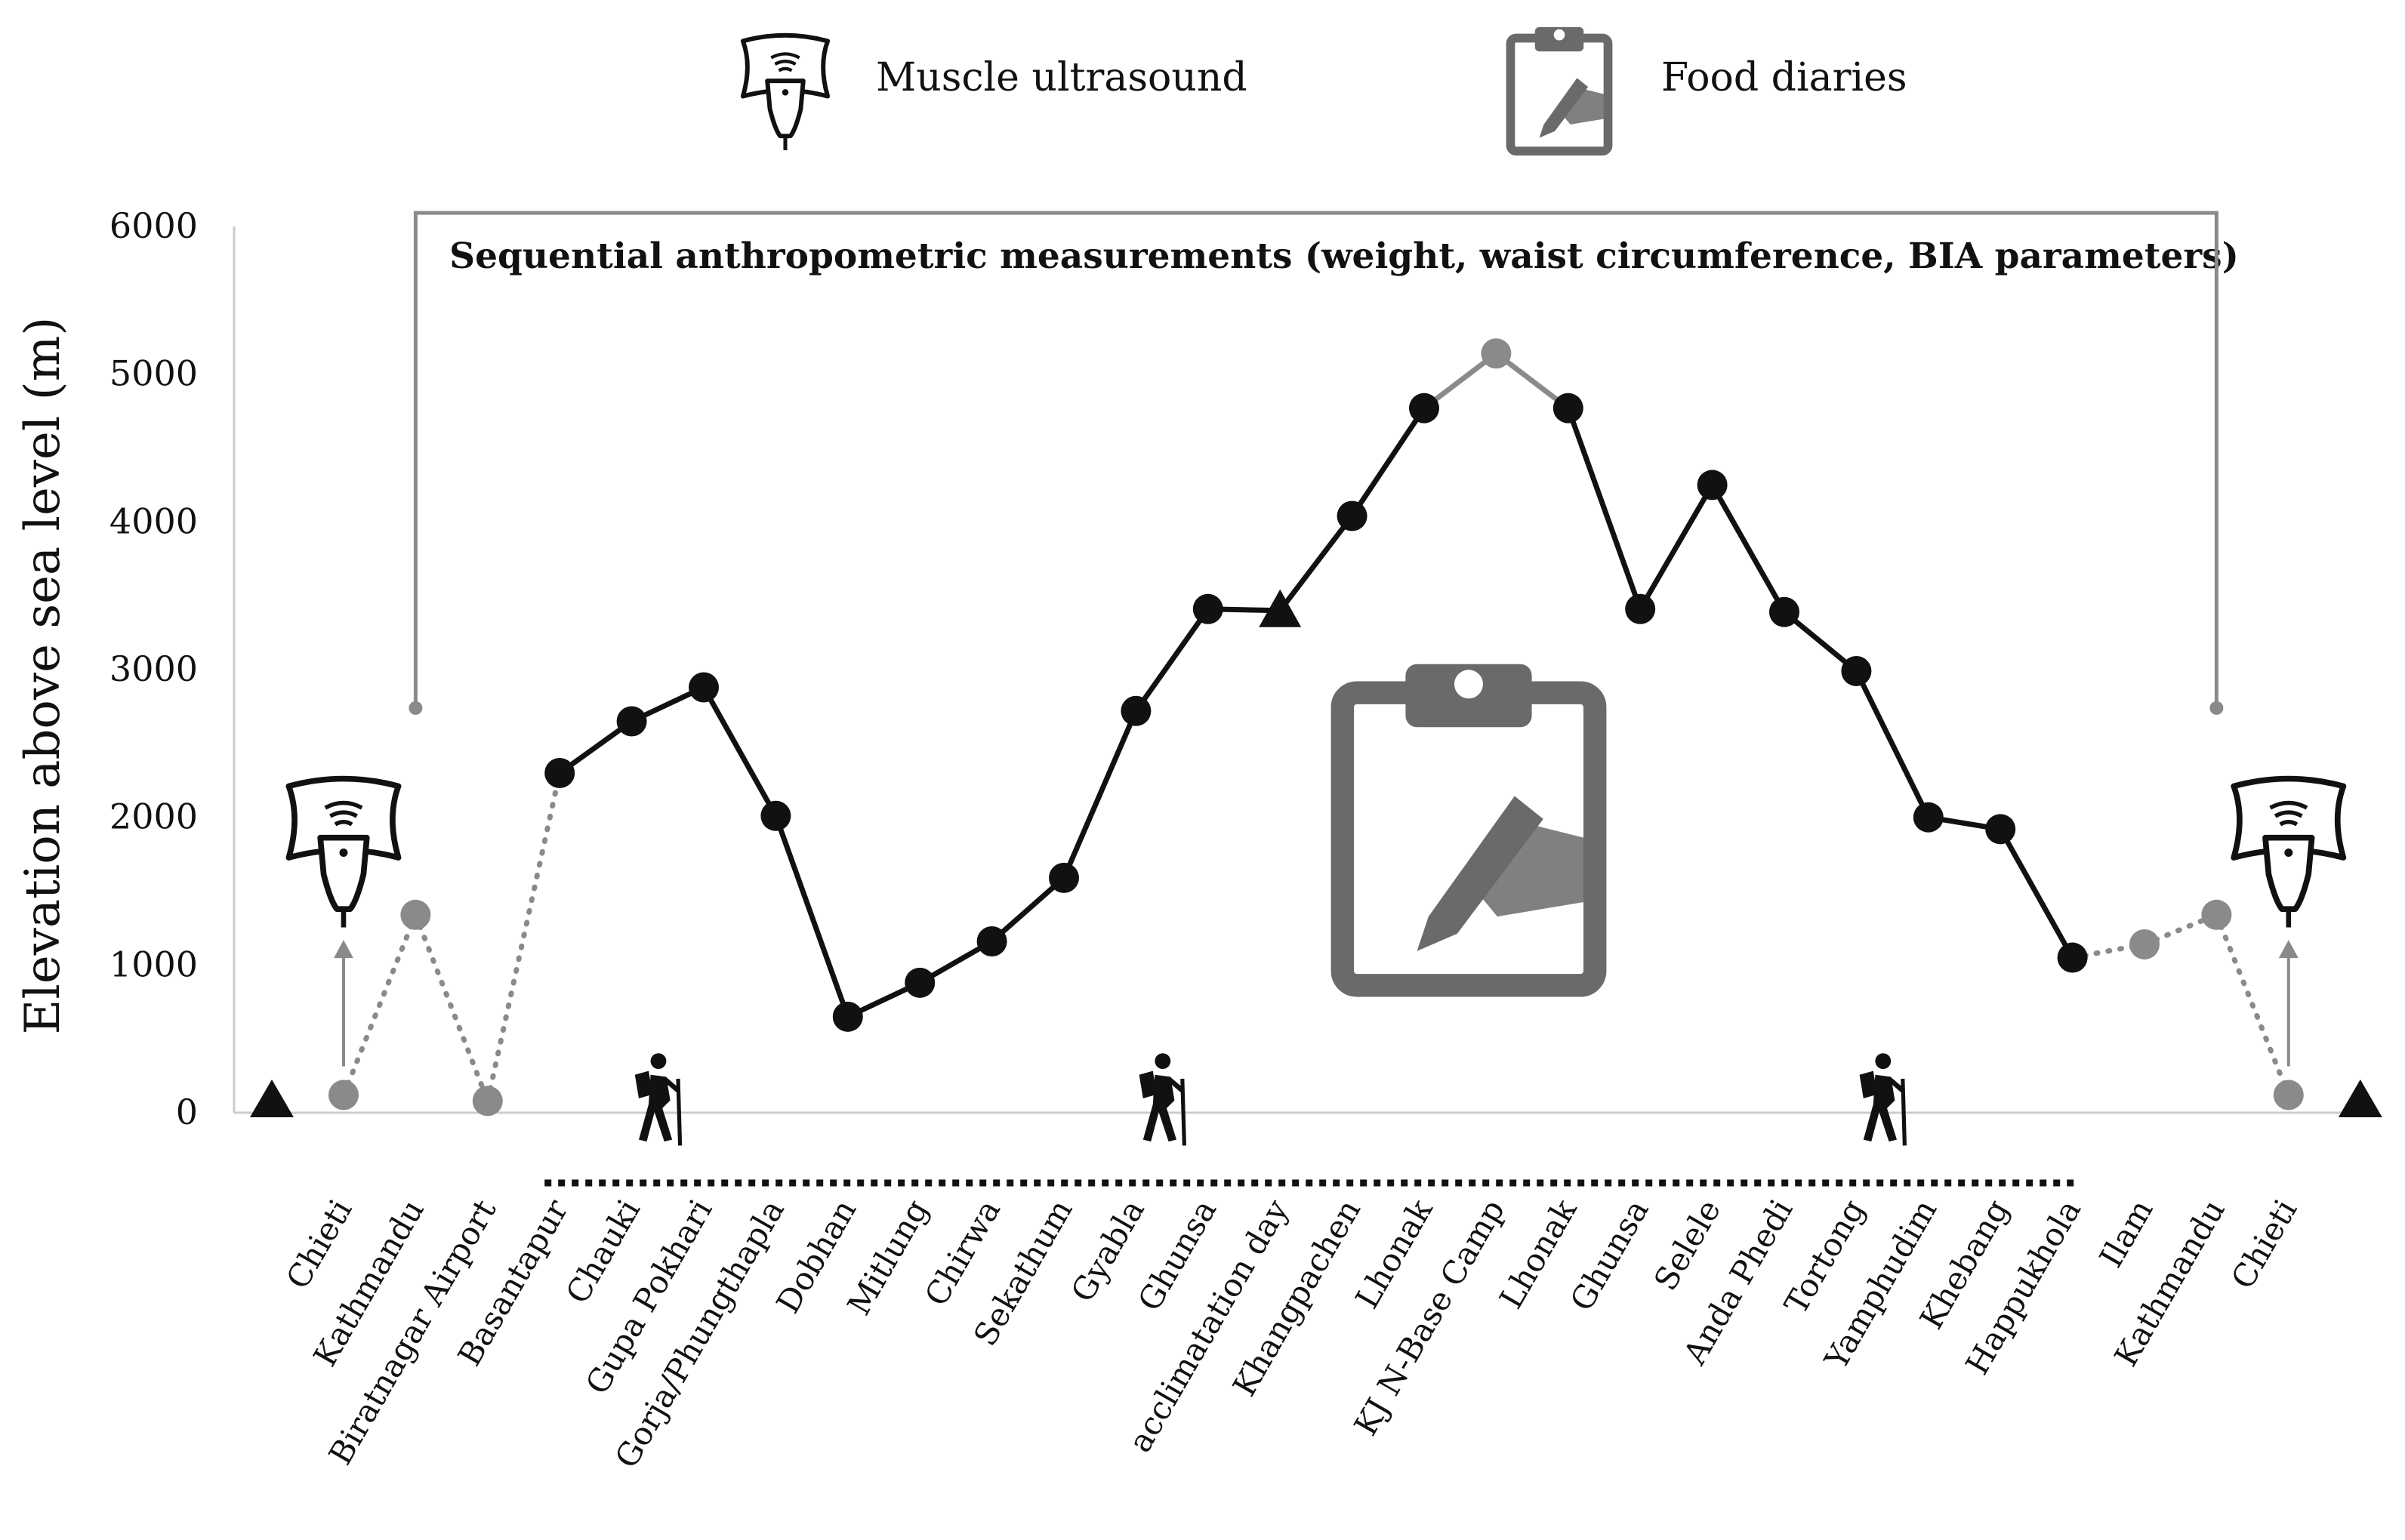 This screenshot has height=1540, width=2405. I want to click on bracket-end-right, so click(2216, 708).